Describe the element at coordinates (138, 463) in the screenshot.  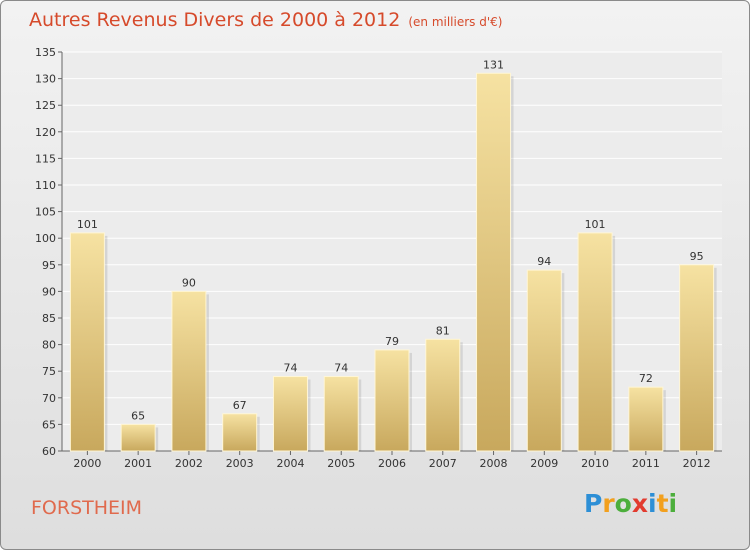
I see `x-tick-label: 2001` at that location.